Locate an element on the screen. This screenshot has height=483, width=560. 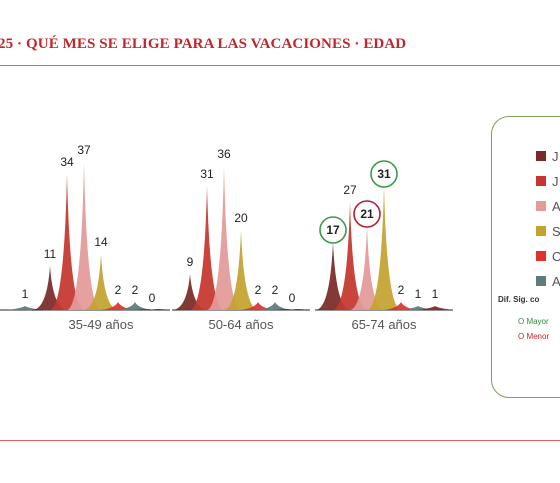
legend-item: SE is located at coordinates (548, 231).